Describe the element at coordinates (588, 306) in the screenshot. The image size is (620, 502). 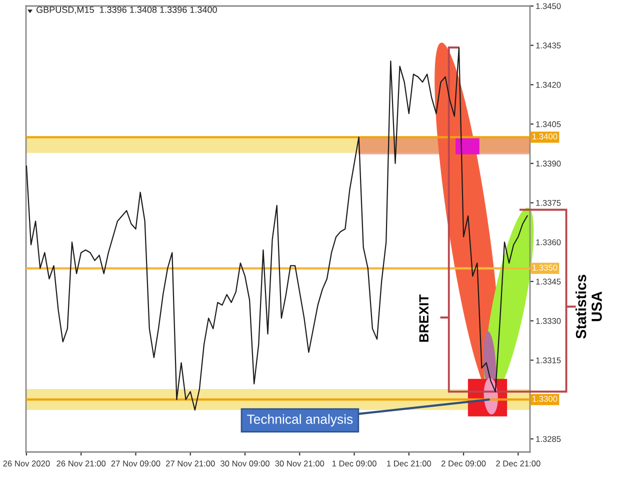
I see `text: Statistics USA` at that location.